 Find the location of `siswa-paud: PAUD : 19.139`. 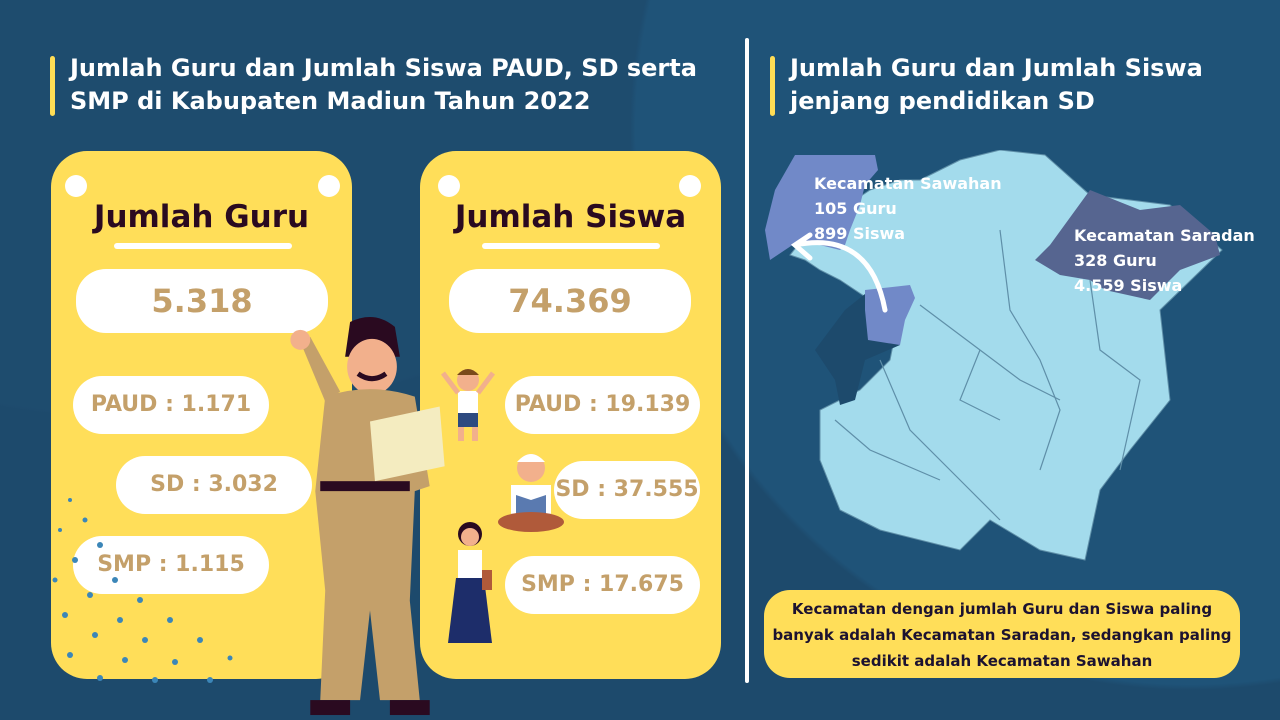

siswa-paud: PAUD : 19.139 is located at coordinates (602, 405).